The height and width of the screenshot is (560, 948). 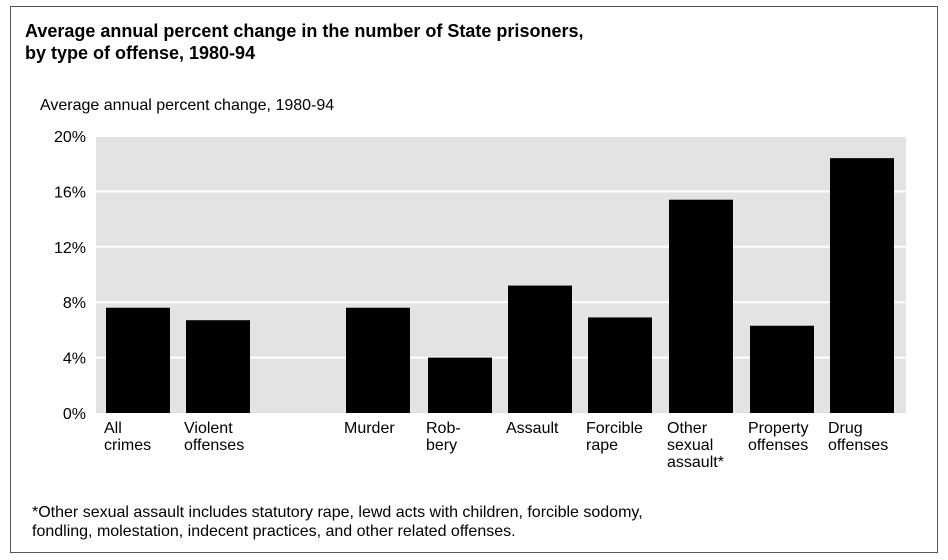 I want to click on y-tick-label: 20%, so click(x=70, y=137).